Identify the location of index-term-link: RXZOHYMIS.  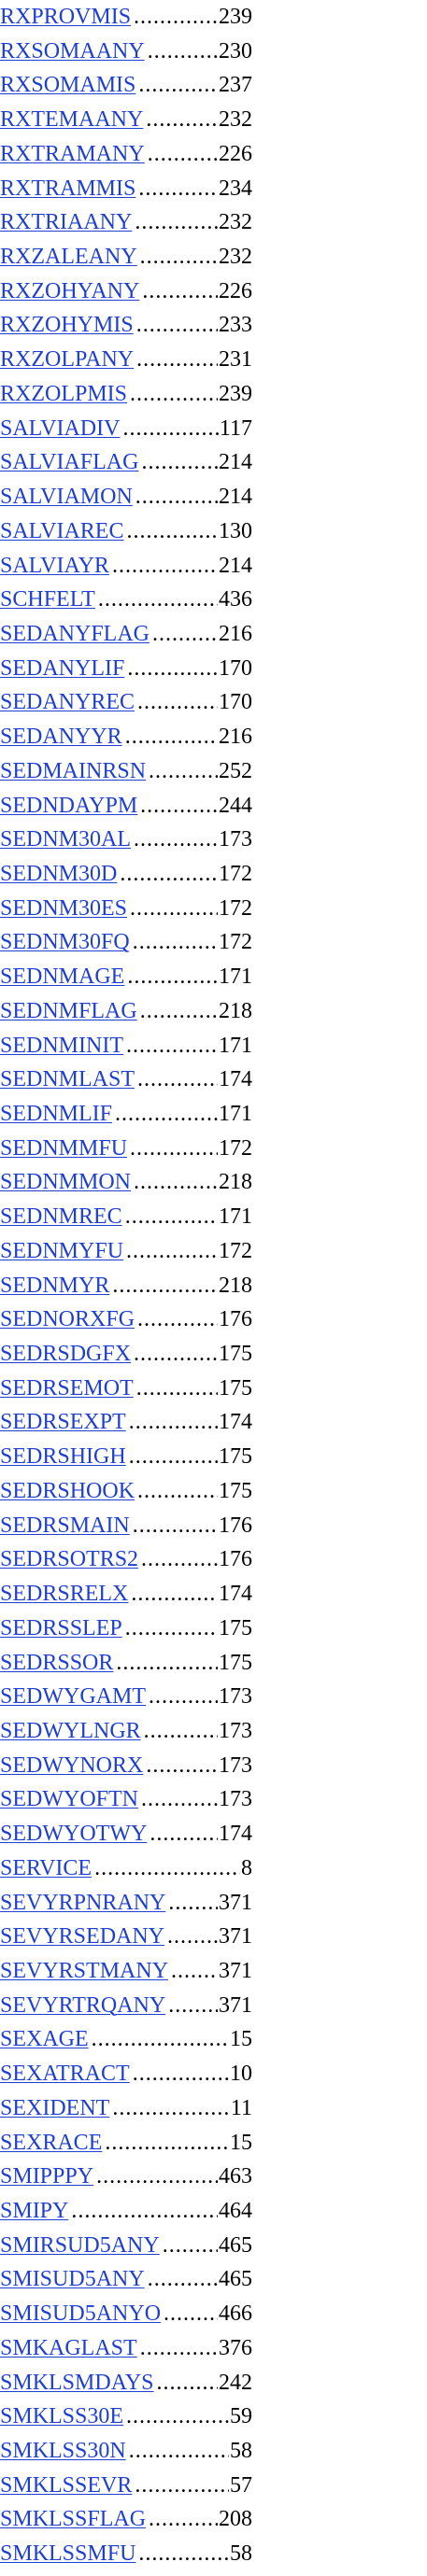
(67, 326).